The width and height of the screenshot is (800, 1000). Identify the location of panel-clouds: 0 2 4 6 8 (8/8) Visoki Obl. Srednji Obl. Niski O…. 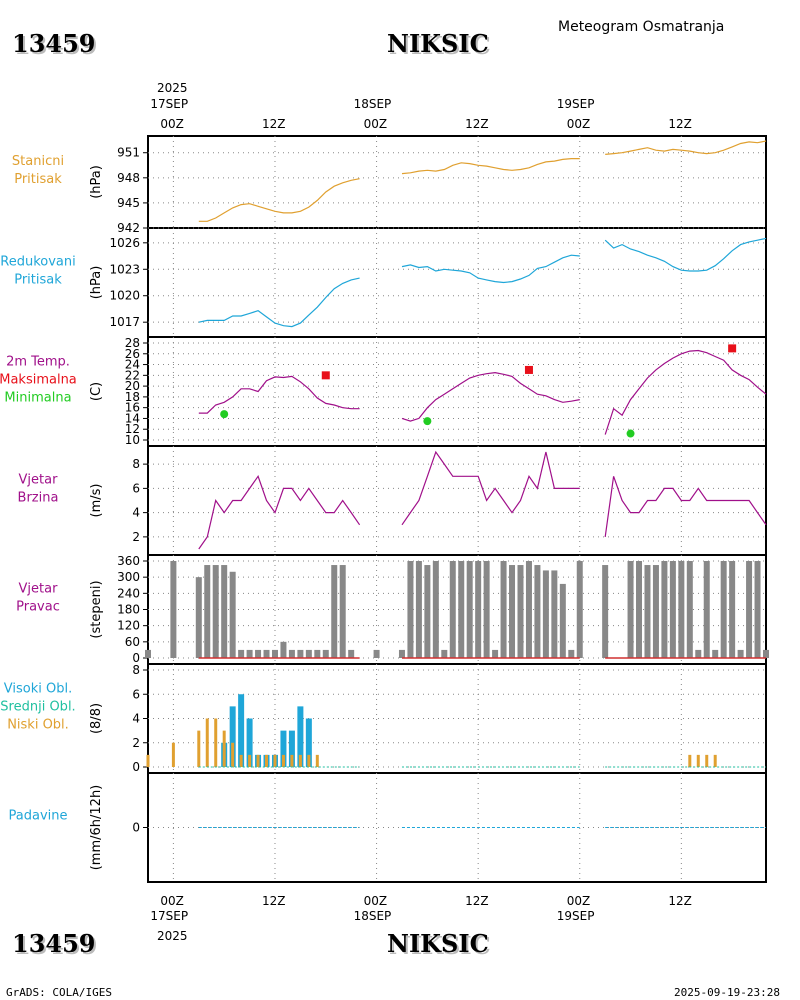
(383, 718).